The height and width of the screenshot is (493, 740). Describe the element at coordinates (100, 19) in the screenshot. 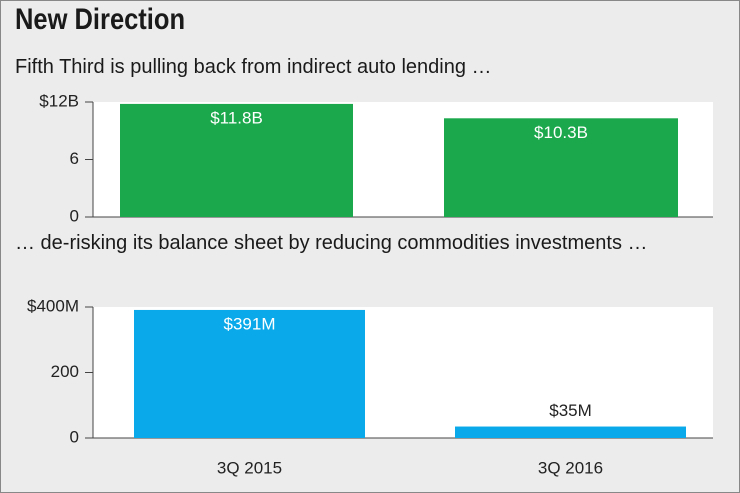

I see `title: New Direction` at that location.